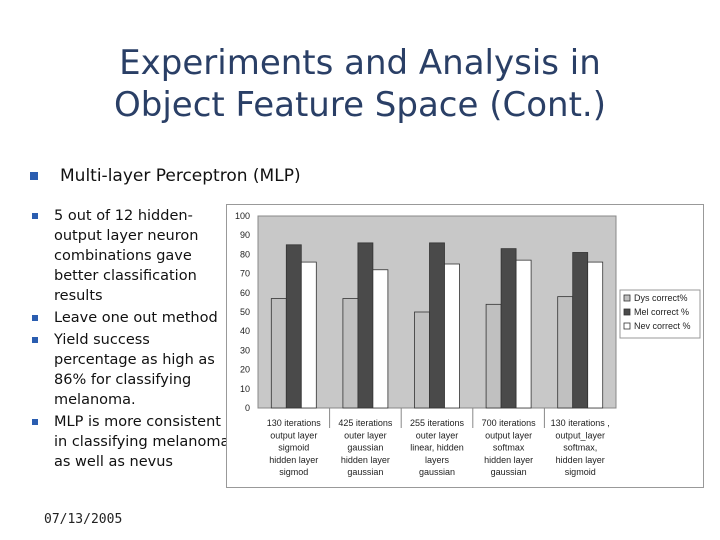 The height and width of the screenshot is (540, 720). Describe the element at coordinates (662, 326) in the screenshot. I see `legend-label: Nev correct %` at that location.